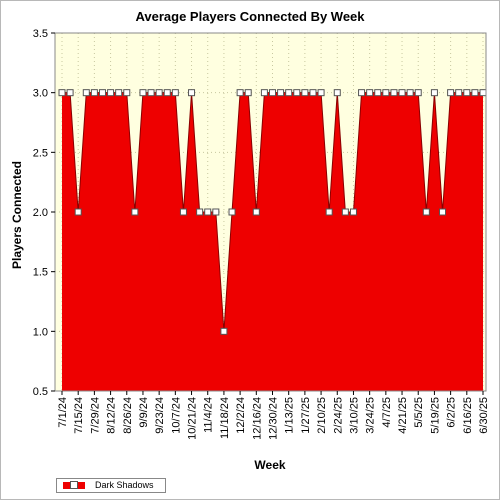 This screenshot has width=500, height=500. What do you see at coordinates (354, 415) in the screenshot?
I see `x-tick-label: 3/10/25` at bounding box center [354, 415].